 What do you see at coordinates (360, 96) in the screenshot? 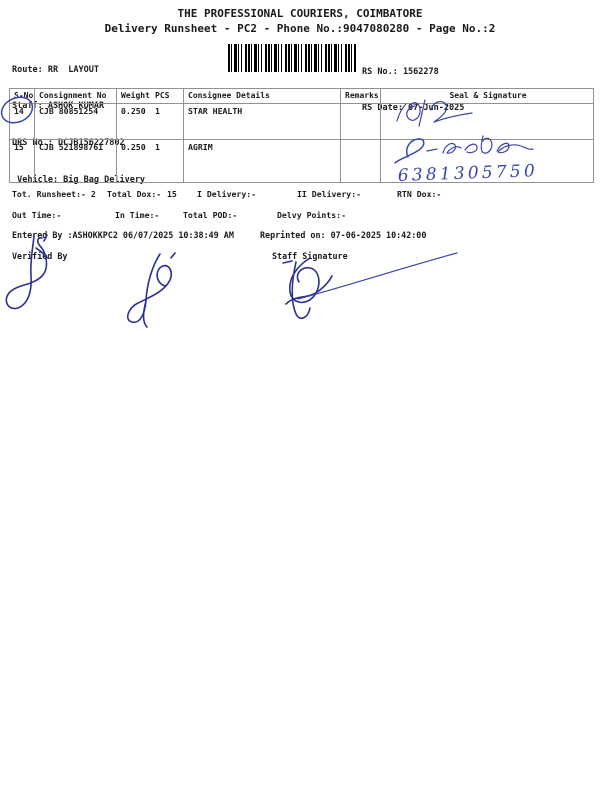
I see `header-remarks: Remarks` at bounding box center [360, 96].